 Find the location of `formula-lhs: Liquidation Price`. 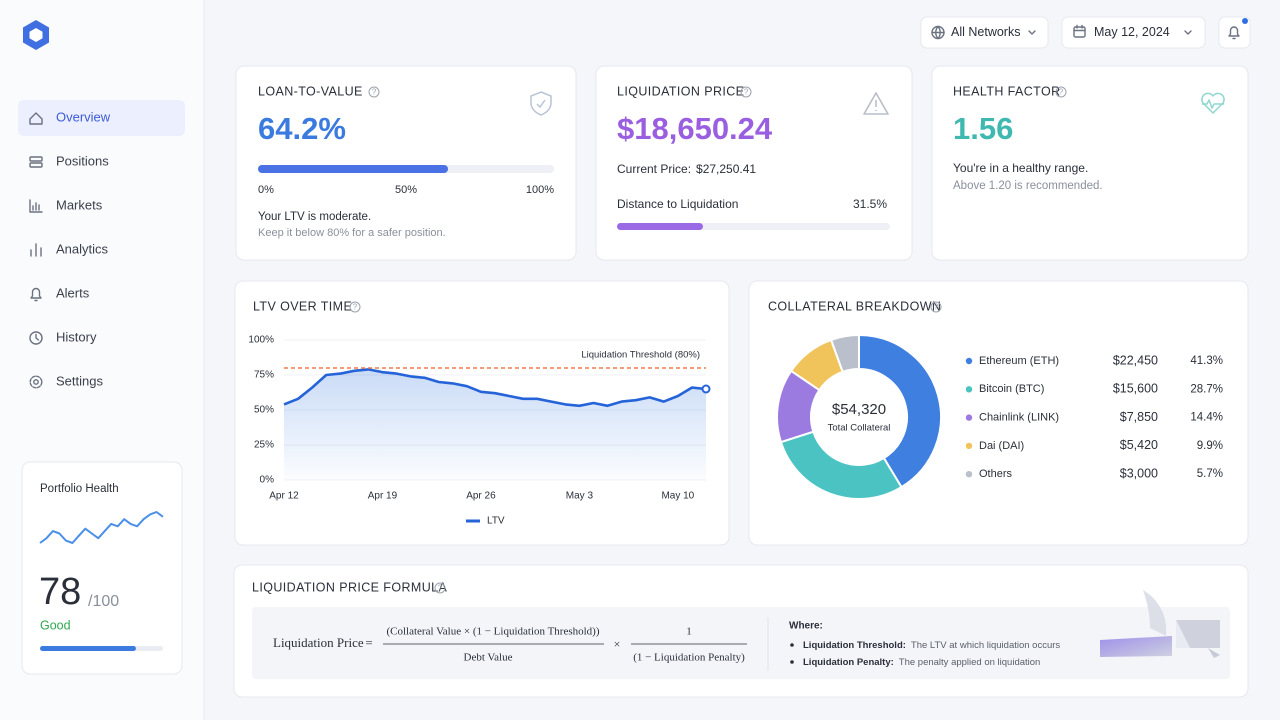

formula-lhs: Liquidation Price is located at coordinates (318, 642).